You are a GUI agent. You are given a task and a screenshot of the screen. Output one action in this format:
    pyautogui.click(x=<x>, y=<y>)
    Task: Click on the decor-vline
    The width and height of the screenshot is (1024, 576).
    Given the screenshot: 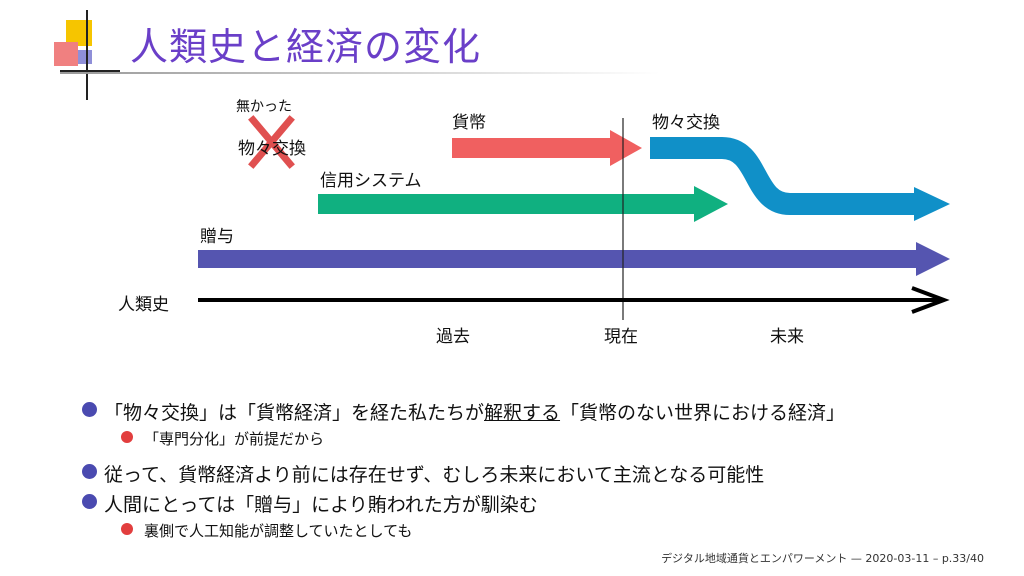 What is the action you would take?
    pyautogui.click(x=87, y=55)
    